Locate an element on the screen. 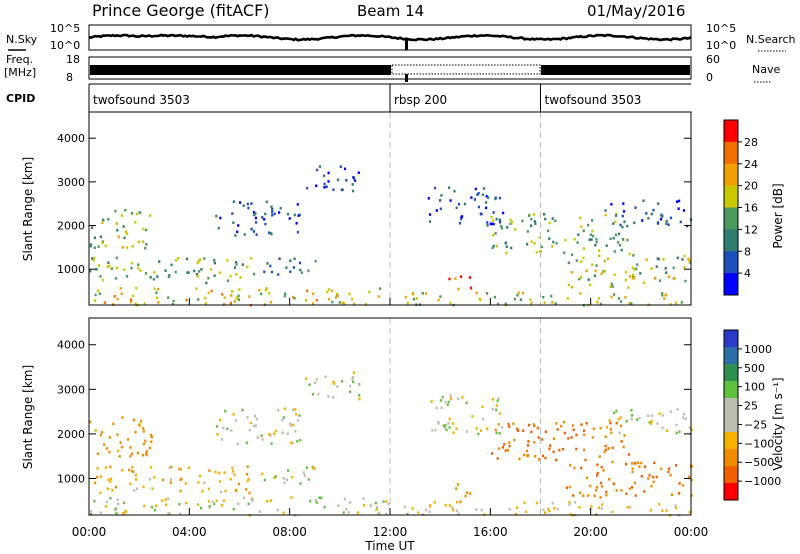  nsky-trace is located at coordinates (390, 37).